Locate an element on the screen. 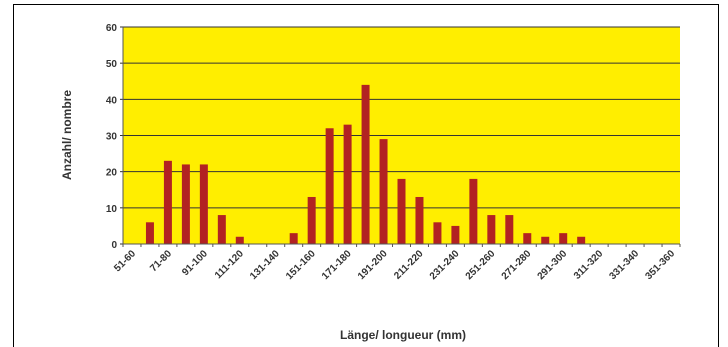 The height and width of the screenshot is (347, 728). y-tick-label: 50 is located at coordinates (112, 64).